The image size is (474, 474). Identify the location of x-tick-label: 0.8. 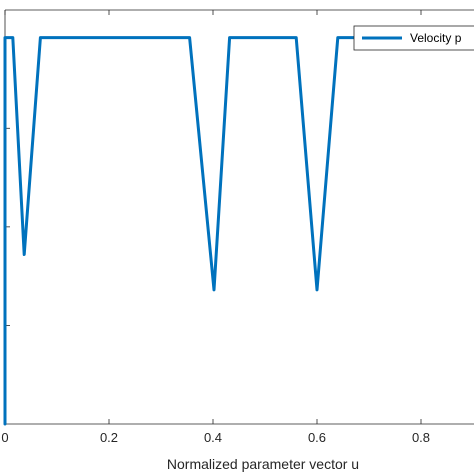
(421, 437).